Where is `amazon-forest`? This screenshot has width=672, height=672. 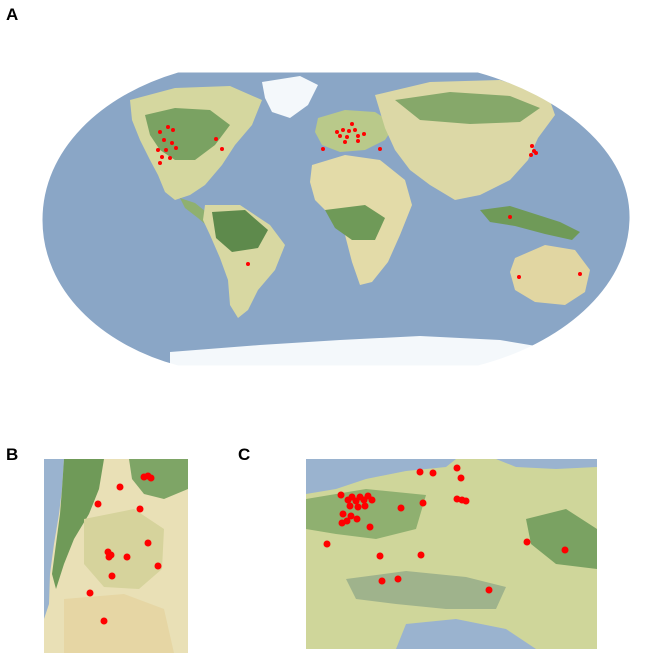 amazon-forest is located at coordinates (240, 231).